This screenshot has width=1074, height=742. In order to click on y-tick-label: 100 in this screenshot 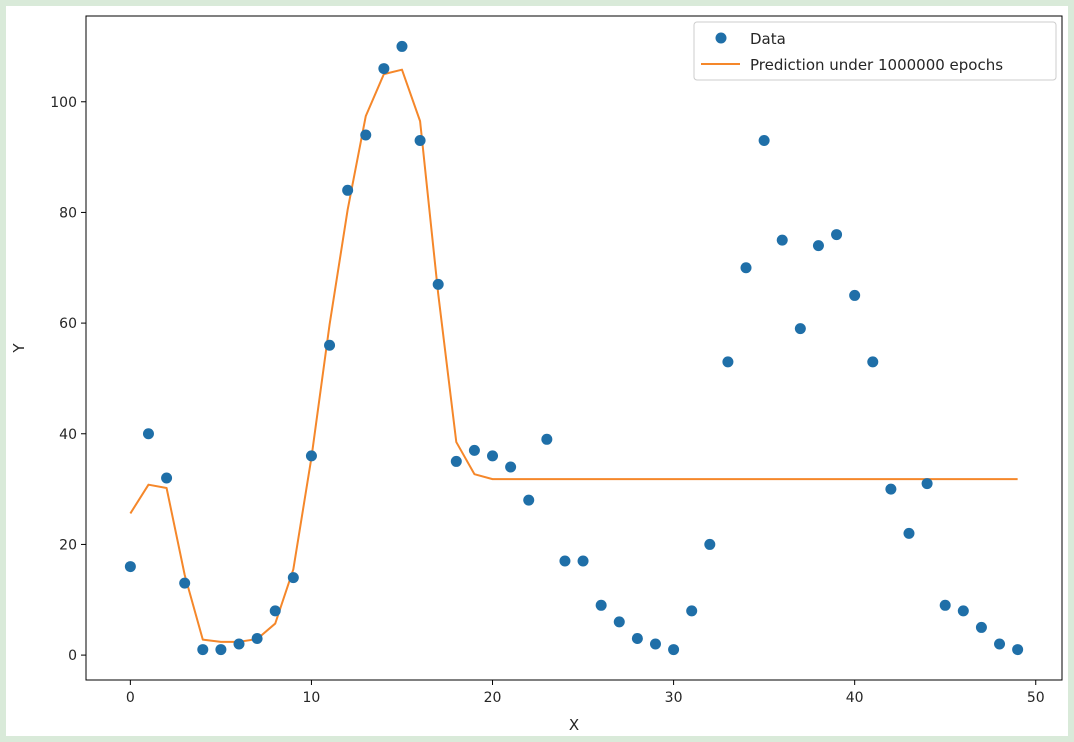, I will do `click(63, 103)`.